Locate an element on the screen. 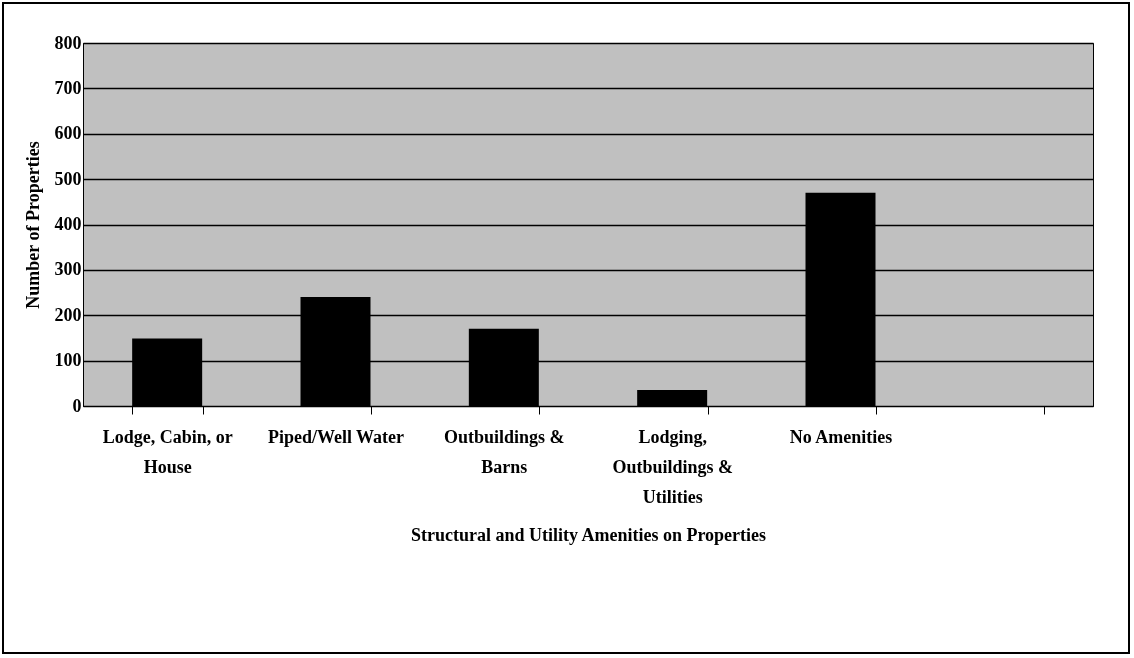 The height and width of the screenshot is (658, 1134). y-tick-label: 700 is located at coordinates (68, 87).